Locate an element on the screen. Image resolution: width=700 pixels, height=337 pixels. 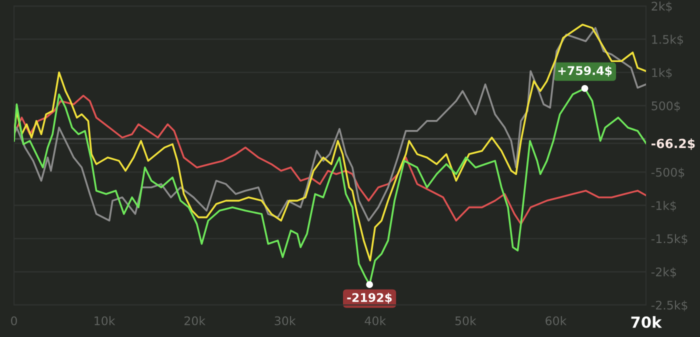
x-tick-label: 30k is located at coordinates (285, 321).